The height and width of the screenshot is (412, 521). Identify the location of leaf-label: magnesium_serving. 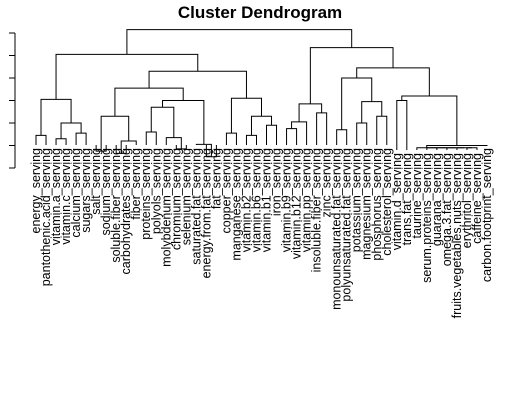
(367, 204).